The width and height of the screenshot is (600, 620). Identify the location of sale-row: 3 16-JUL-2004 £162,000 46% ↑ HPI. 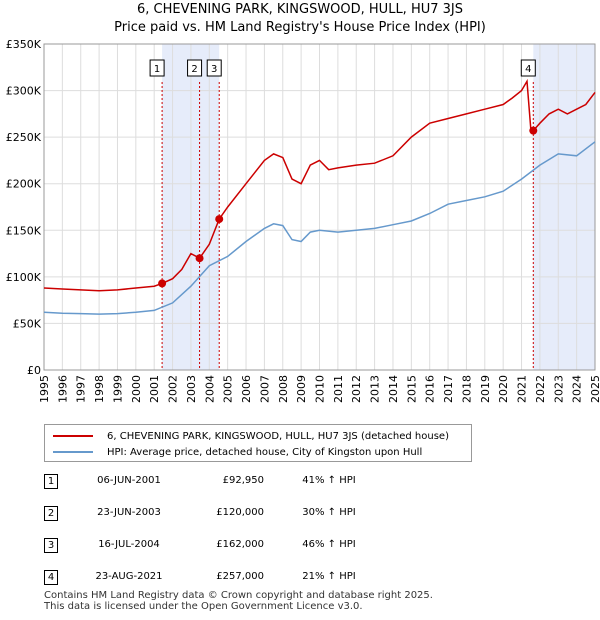
(254, 546).